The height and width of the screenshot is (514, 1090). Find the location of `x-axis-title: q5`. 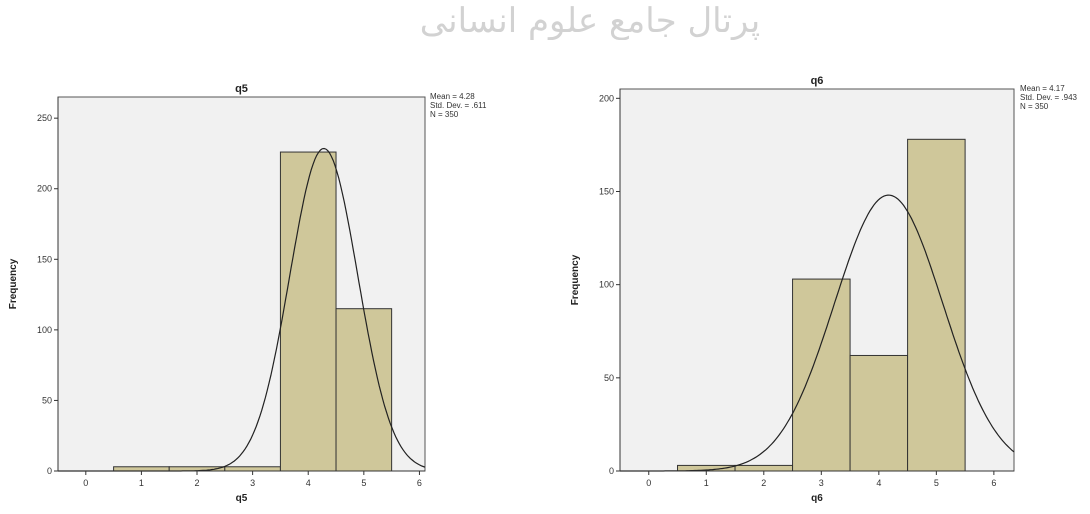

x-axis-title: q5 is located at coordinates (242, 498).